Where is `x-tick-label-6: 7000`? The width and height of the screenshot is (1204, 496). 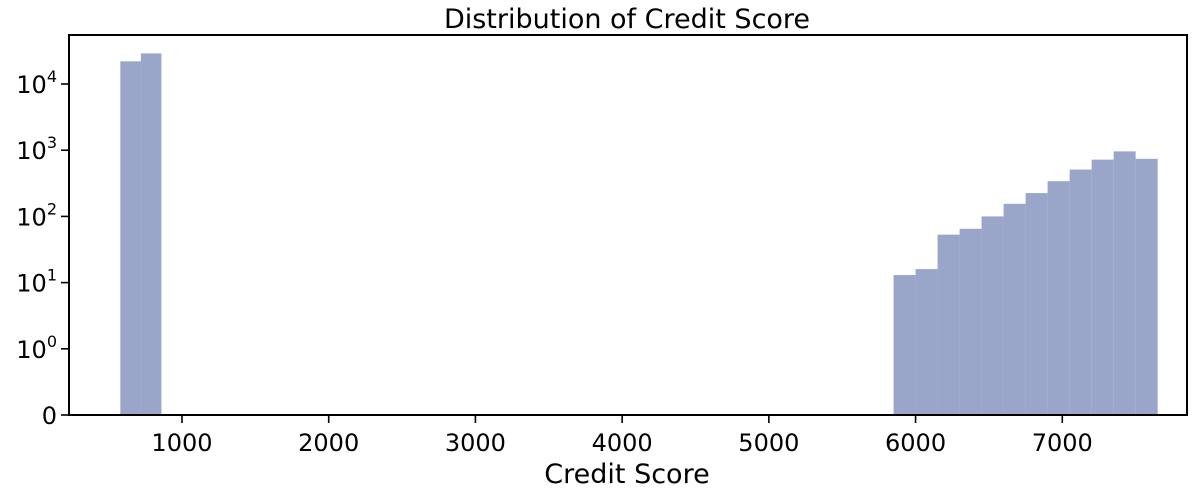
x-tick-label-6: 7000 is located at coordinates (1062, 443).